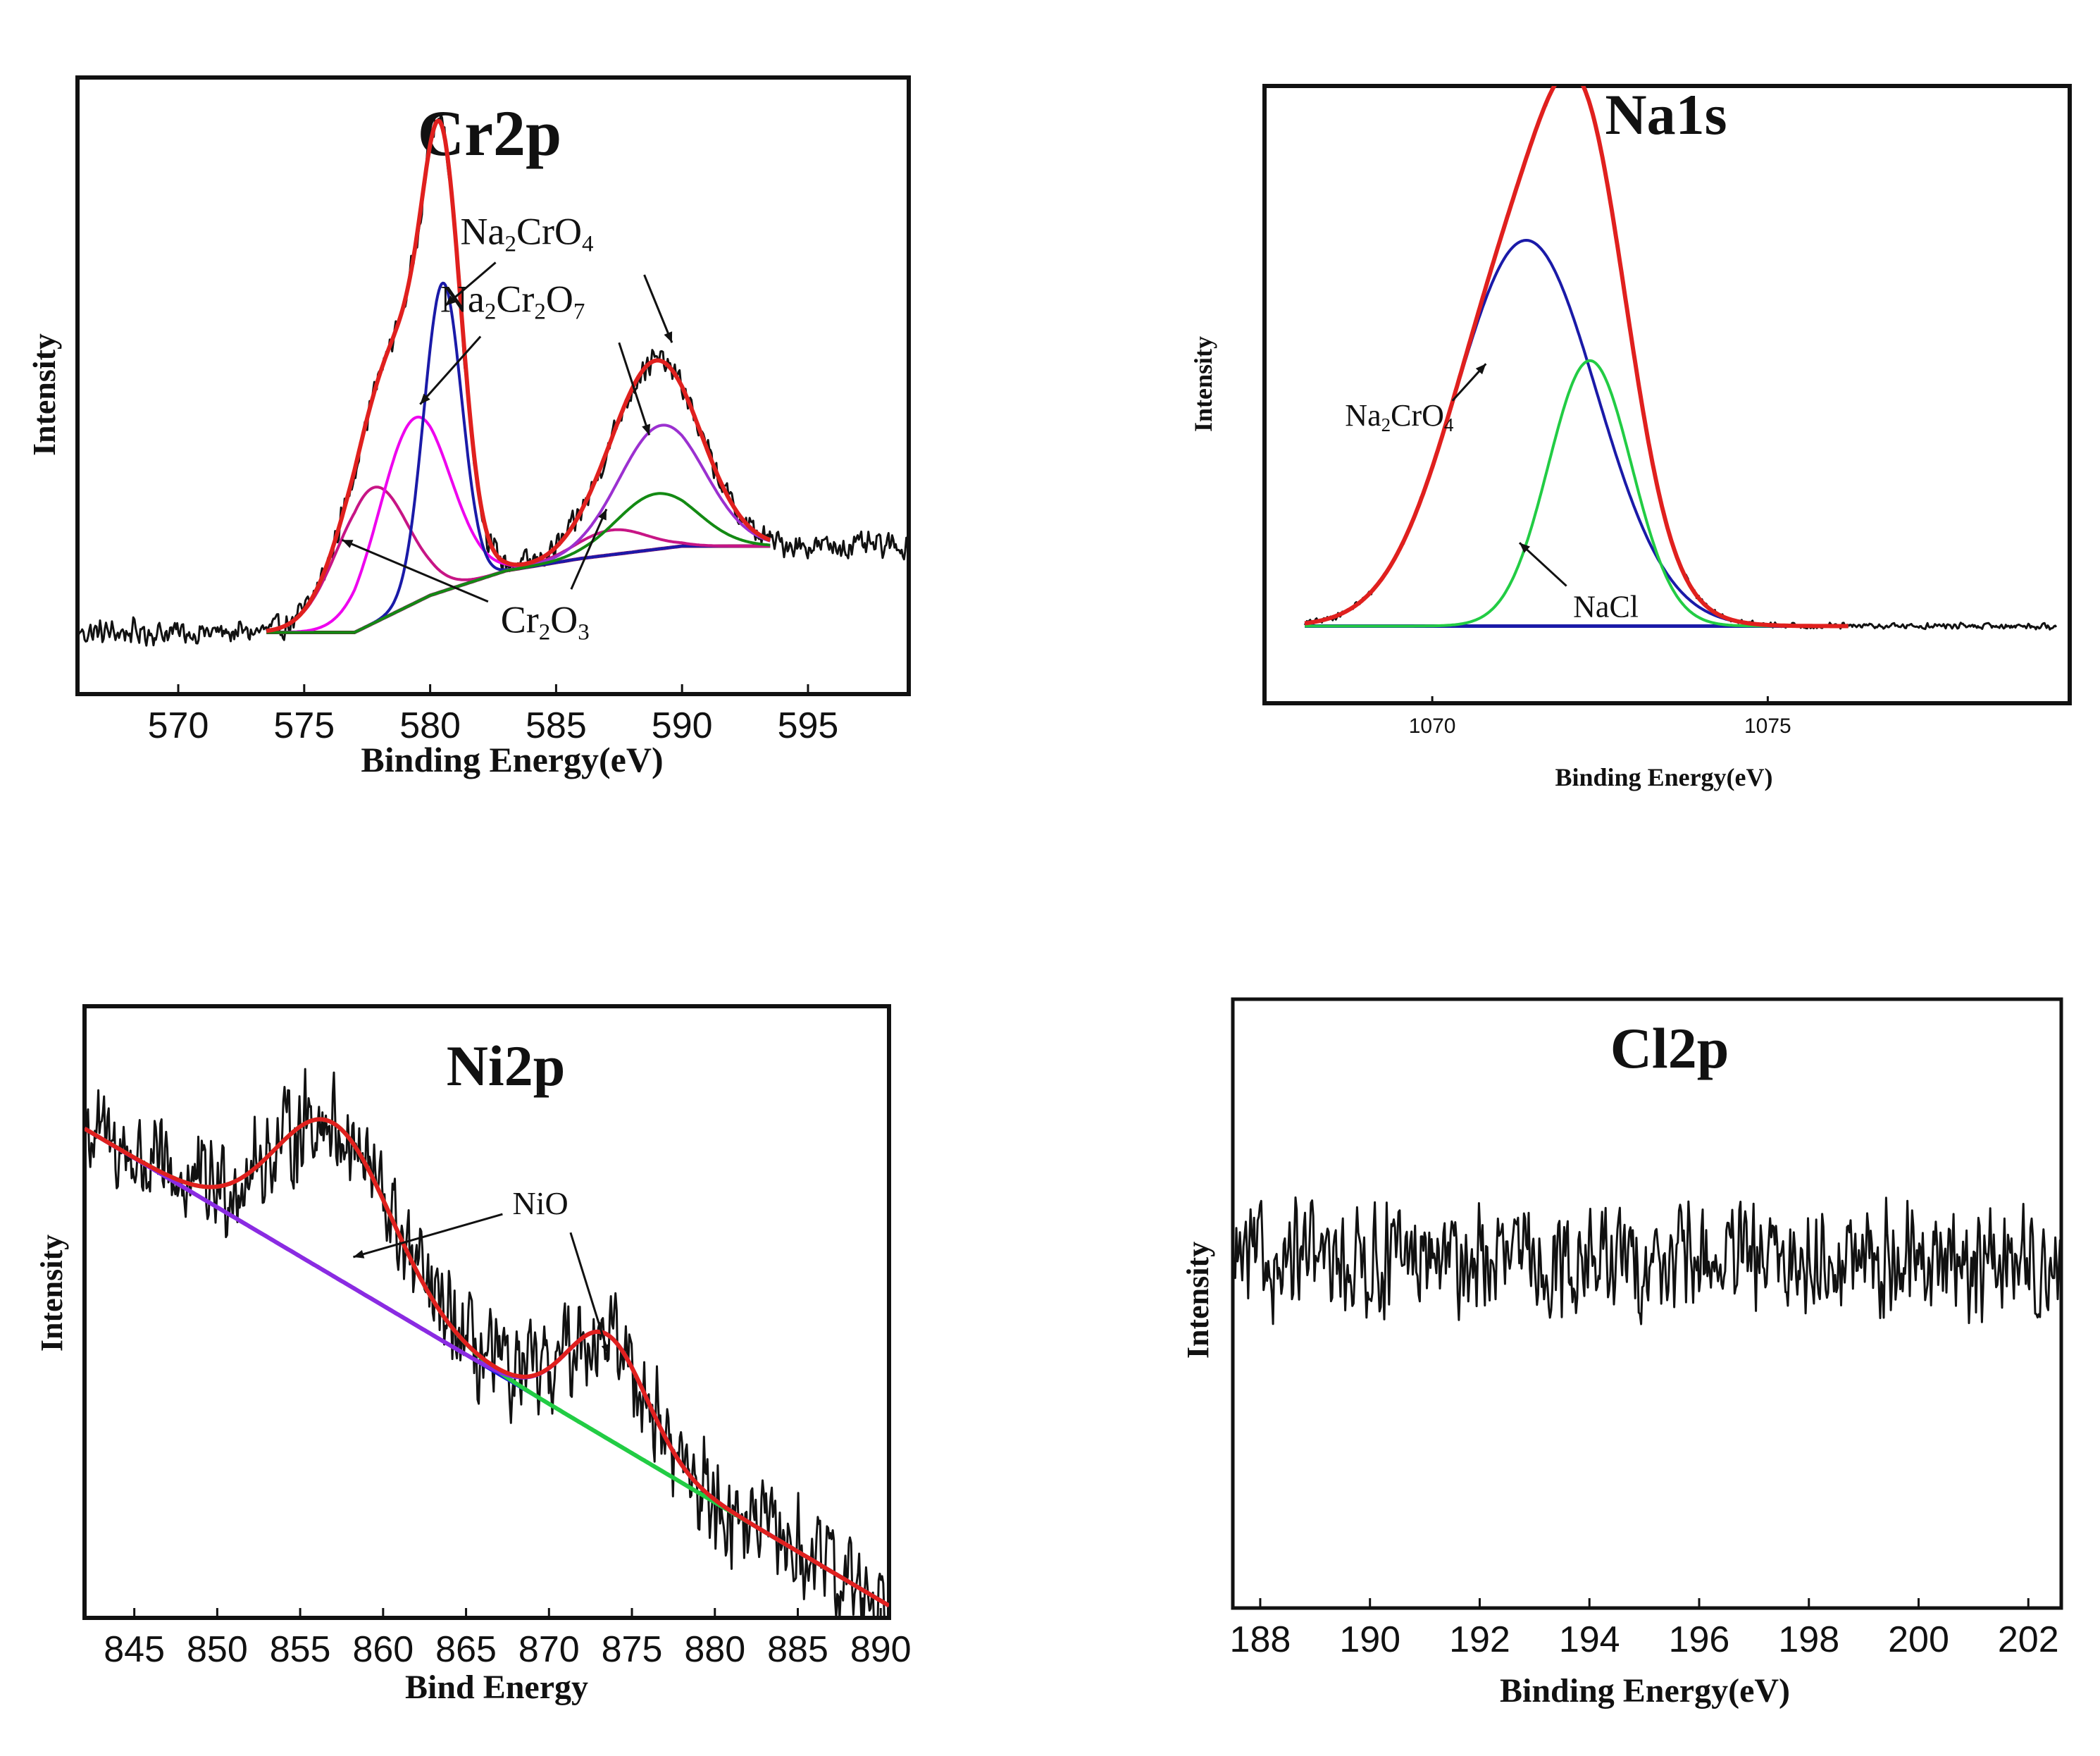 This screenshot has height=1756, width=2100. Describe the element at coordinates (1645, 1690) in the screenshot. I see `panel-cl2p-xlabel: Binding Energy(eV)` at that location.